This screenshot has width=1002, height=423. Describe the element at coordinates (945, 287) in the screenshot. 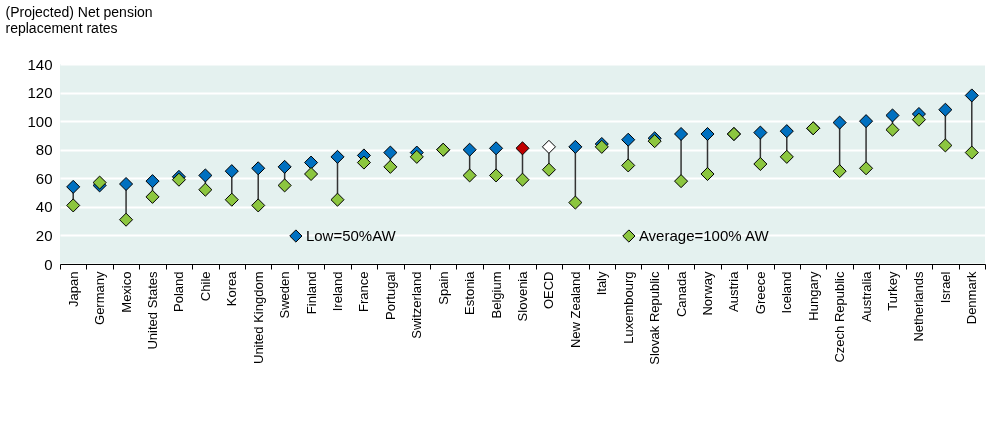

I see `x-tick-label: Israel` at that location.